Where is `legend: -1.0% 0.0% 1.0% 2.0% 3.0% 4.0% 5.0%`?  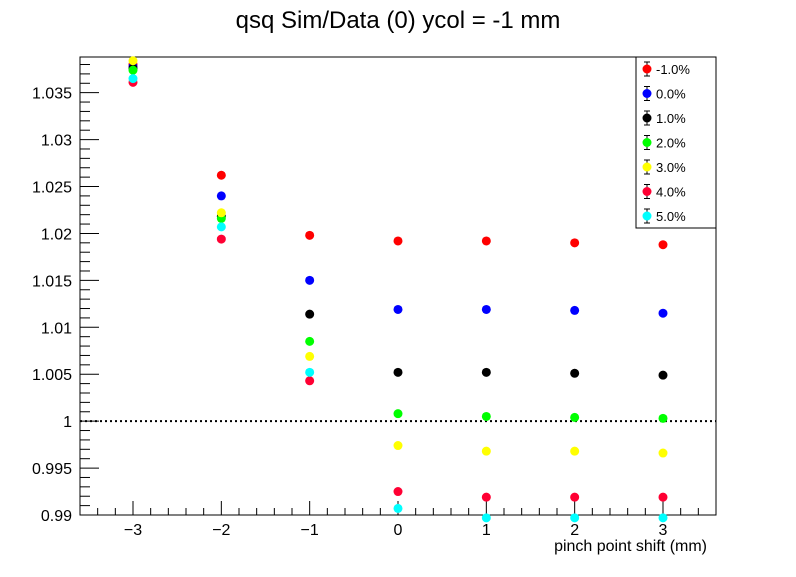 legend: -1.0% 0.0% 1.0% 2.0% 3.0% 4.0% 5.0% is located at coordinates (676, 142).